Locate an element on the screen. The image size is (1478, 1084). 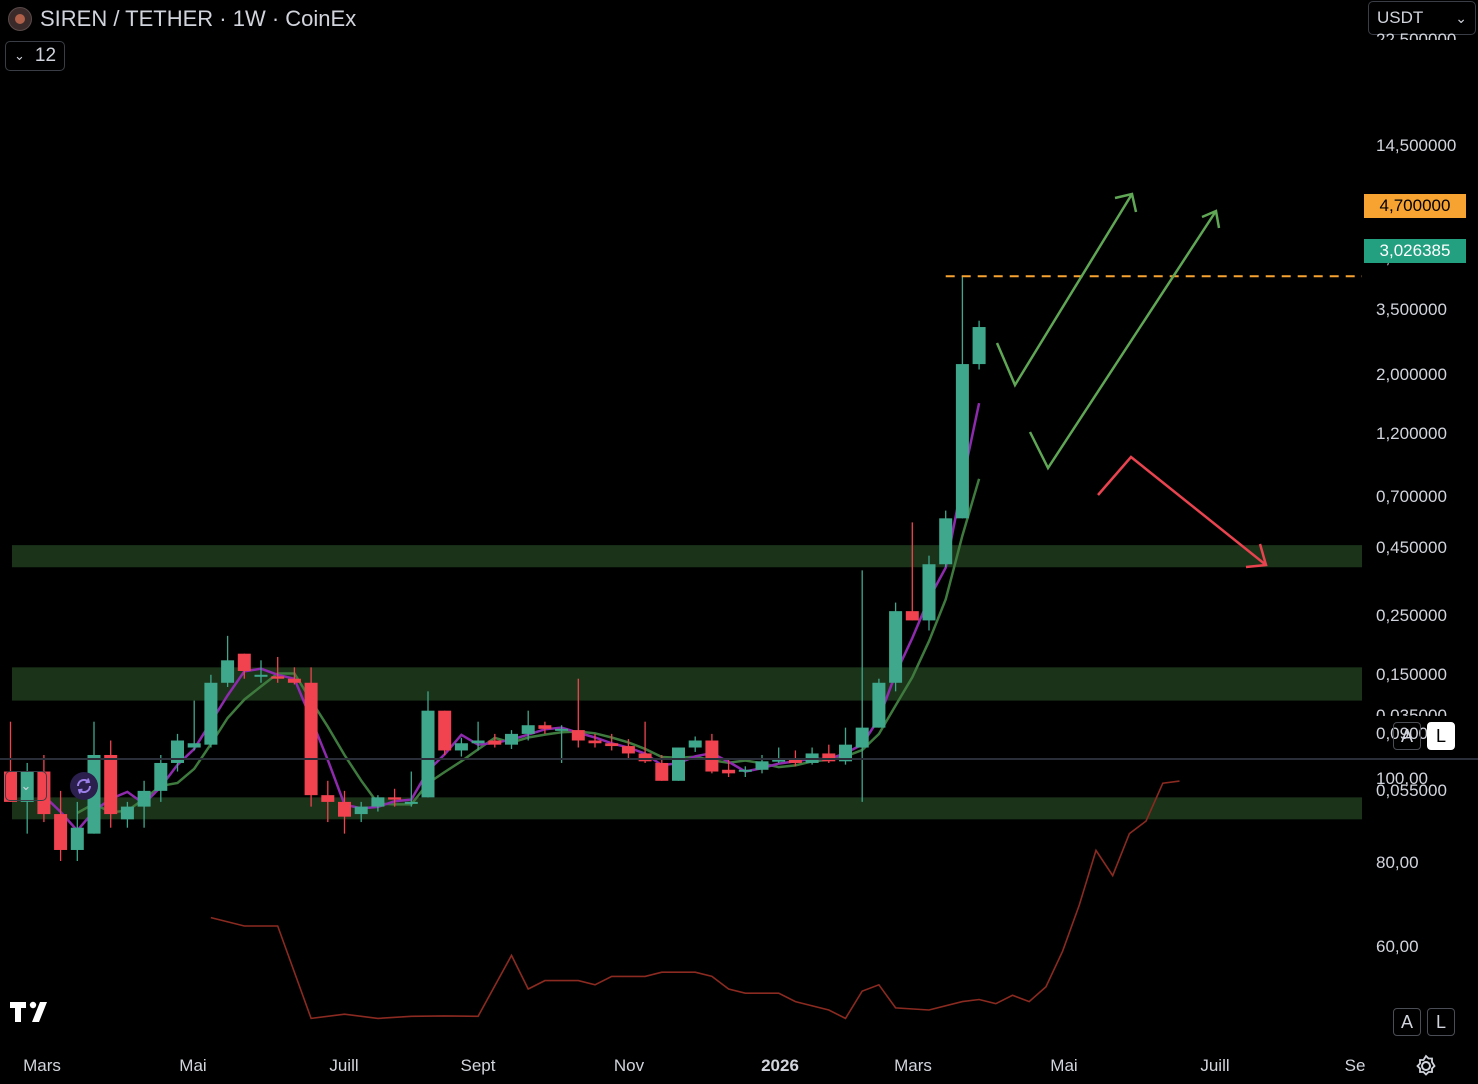
sync-icon is located at coordinates (84, 786).